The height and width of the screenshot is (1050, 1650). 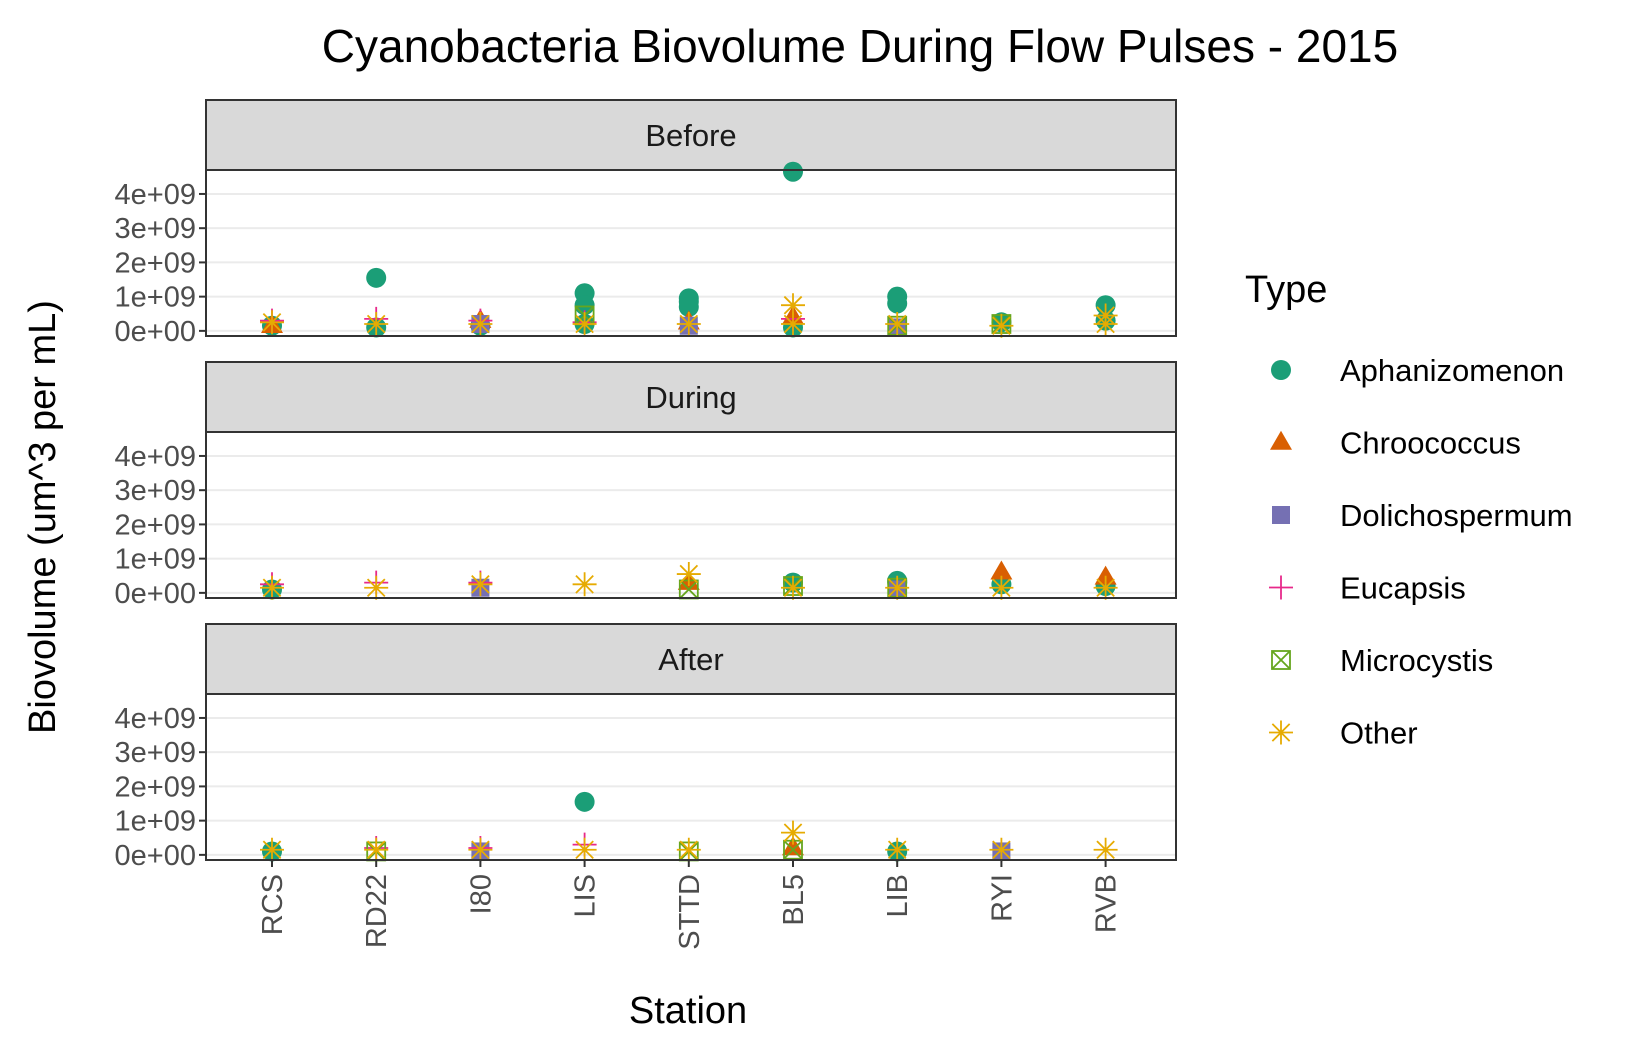 I want to click on y-tick-label-before-4: 4e+09, so click(x=155, y=195).